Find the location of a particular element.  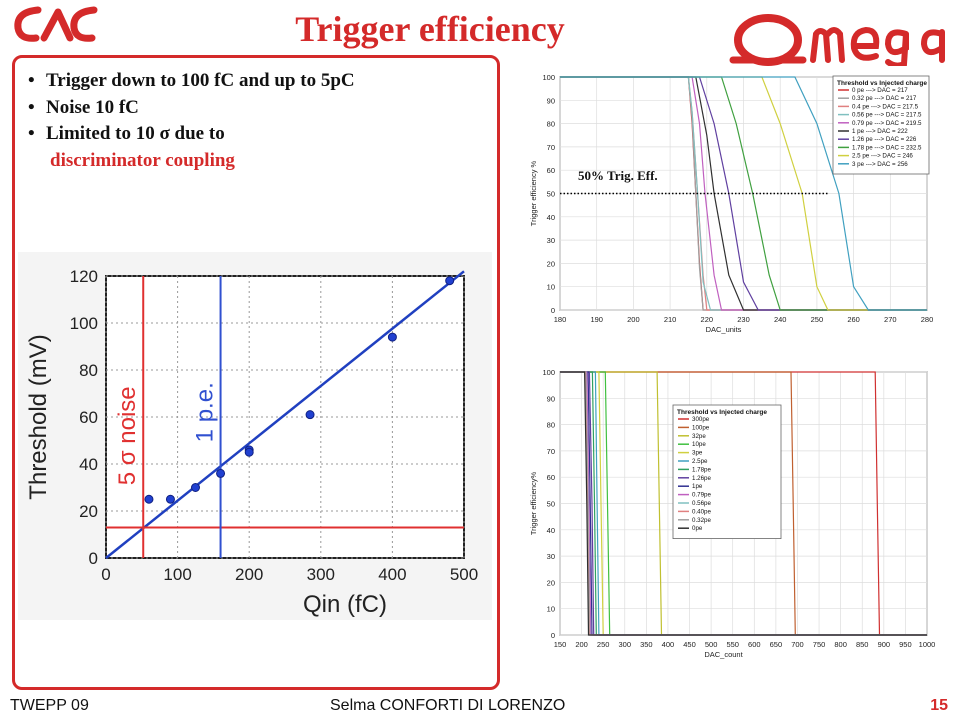

noise-marker-label: 5 σ noise is located at coordinates (127, 435).